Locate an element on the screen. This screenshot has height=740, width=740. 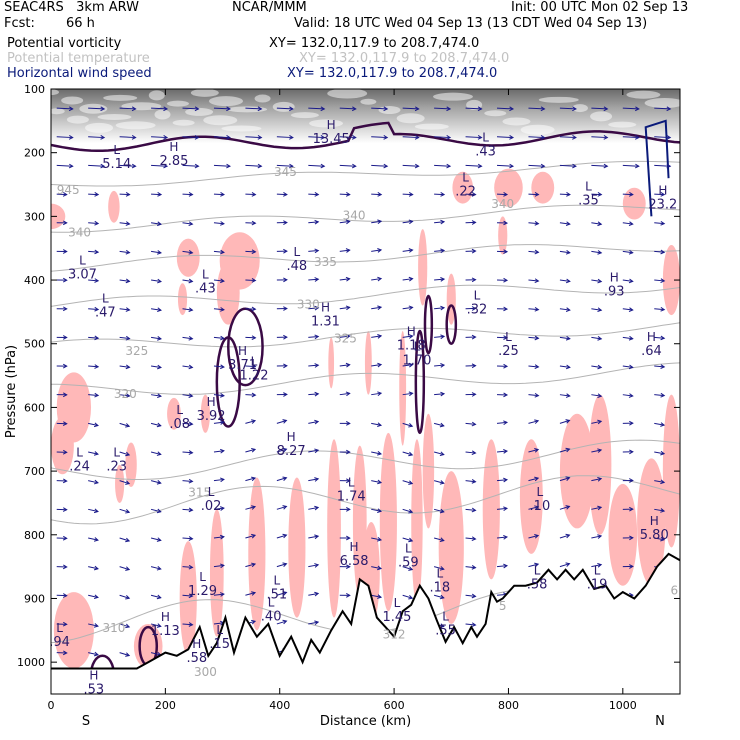
extremum-value: .43 is located at coordinates (485, 152).